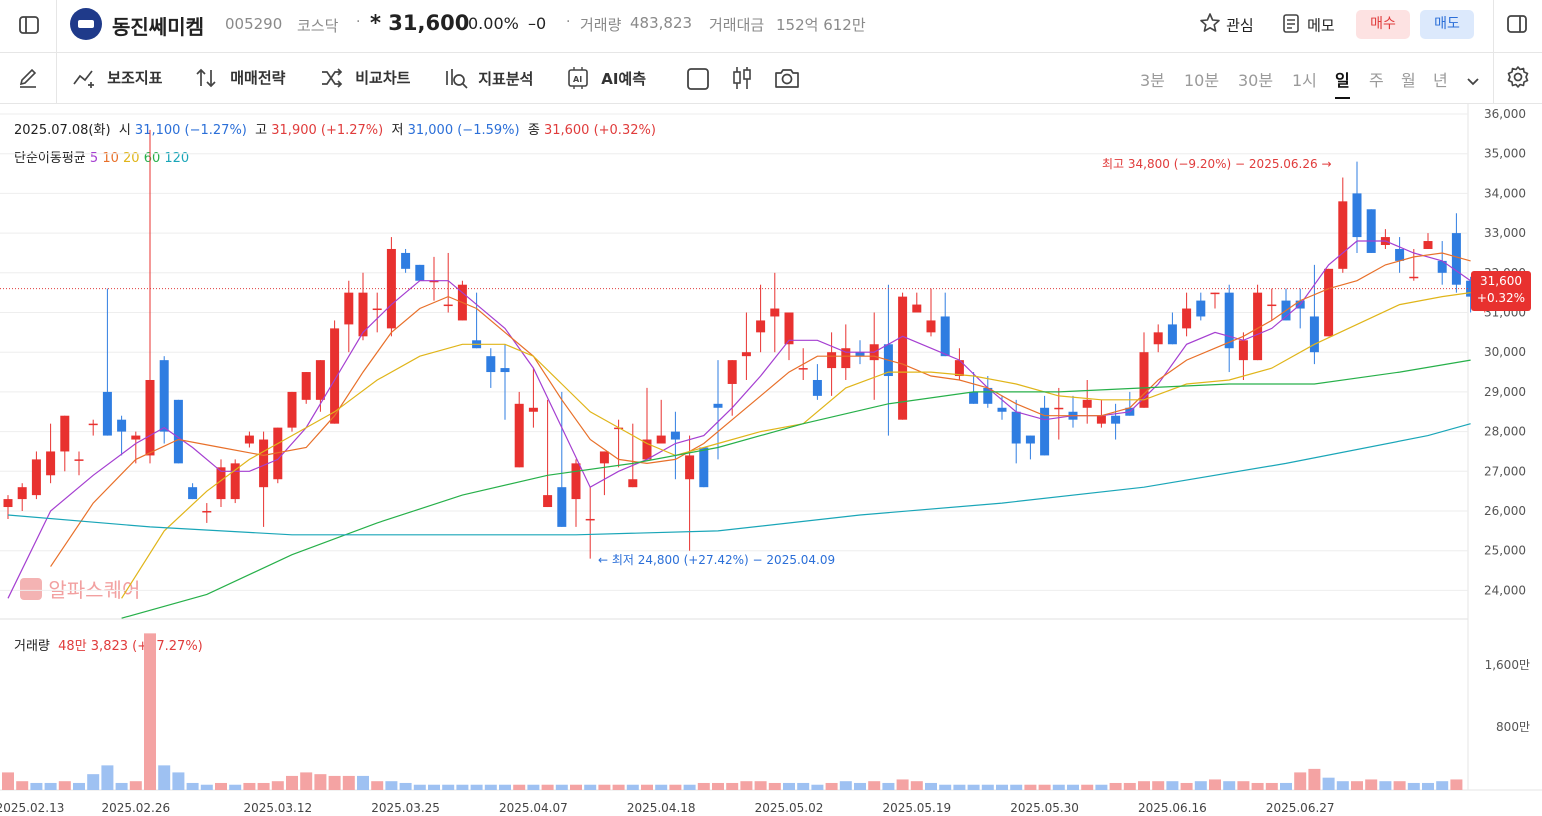 This screenshot has width=1542, height=816. What do you see at coordinates (1226, 25) in the screenshot?
I see `watch-button: 관심` at bounding box center [1226, 25].